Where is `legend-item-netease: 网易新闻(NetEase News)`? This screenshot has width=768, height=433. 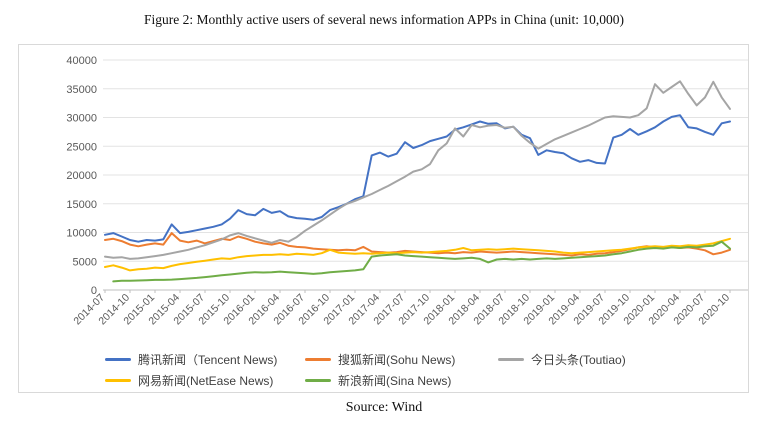
legend-item-netease: 网易新闻(NetEase News) is located at coordinates (189, 380).